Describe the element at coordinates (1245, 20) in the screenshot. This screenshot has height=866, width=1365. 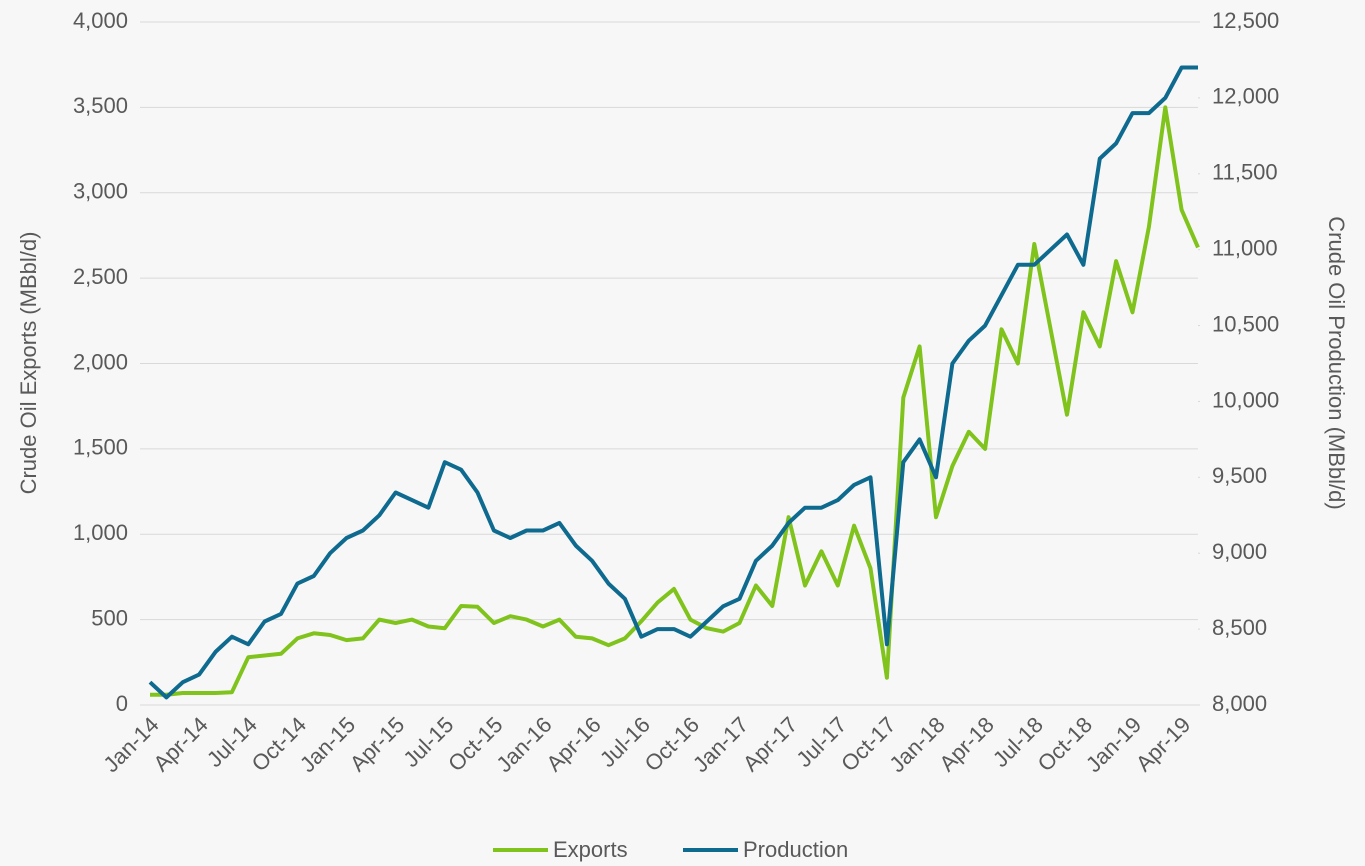
I see `y2-tick-label: 12,500` at that location.